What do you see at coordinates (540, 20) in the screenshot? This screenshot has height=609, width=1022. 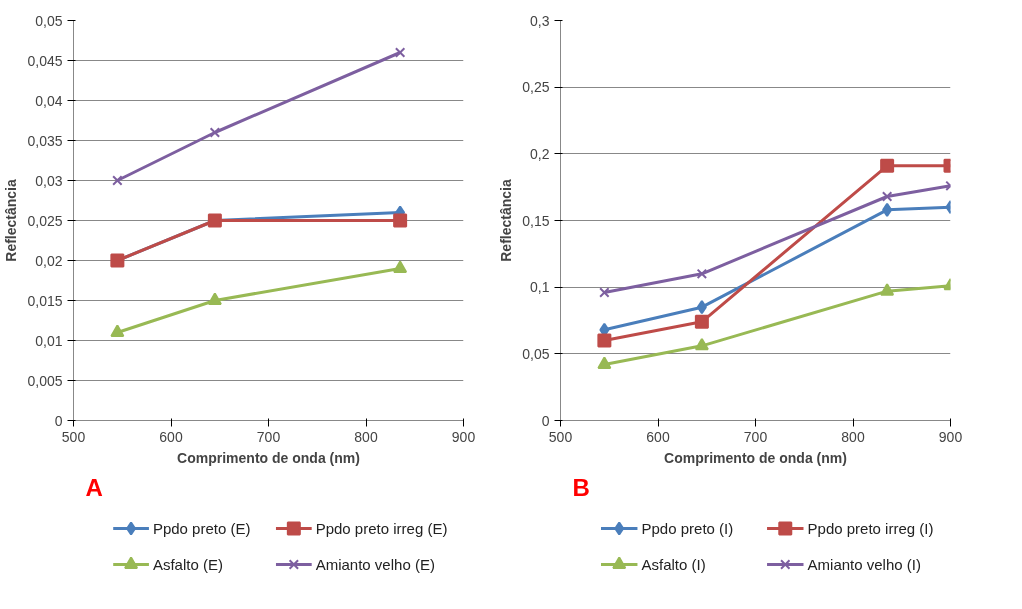 I see `y-tick-label: 0,3` at bounding box center [540, 20].